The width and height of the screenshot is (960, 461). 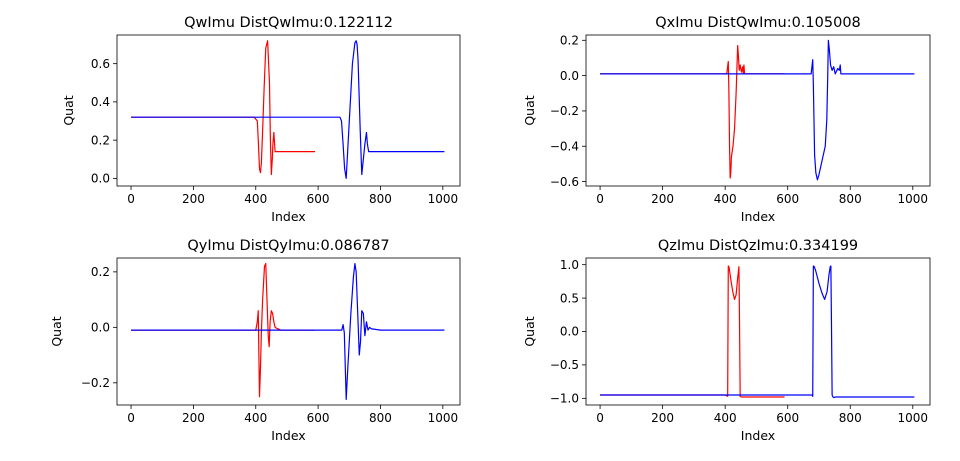 What do you see at coordinates (569, 298) in the screenshot?
I see `y-tick-label: 0.5` at bounding box center [569, 298].